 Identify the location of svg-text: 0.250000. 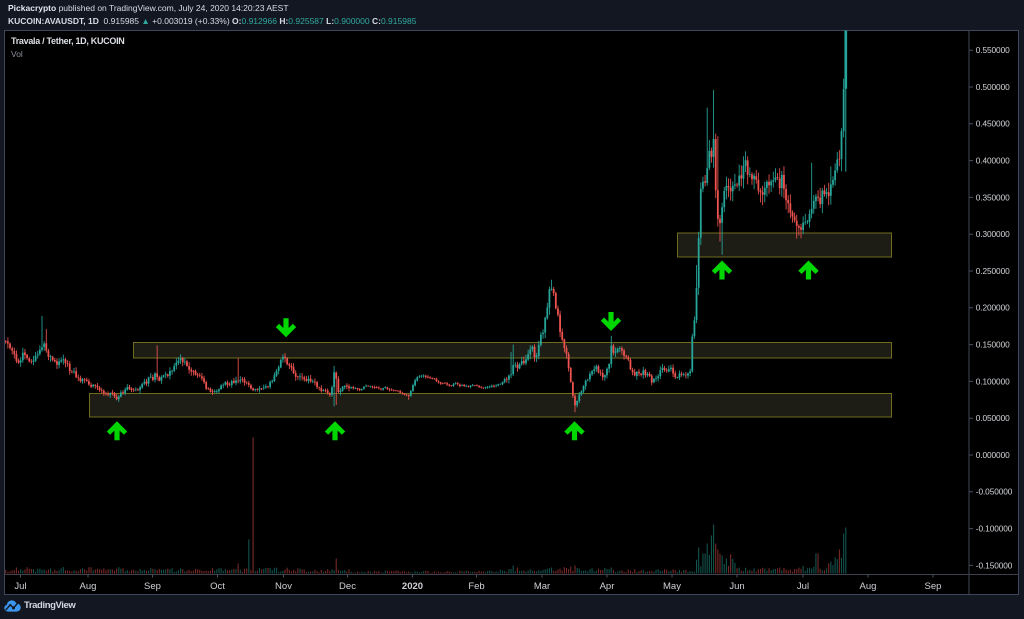
(993, 271).